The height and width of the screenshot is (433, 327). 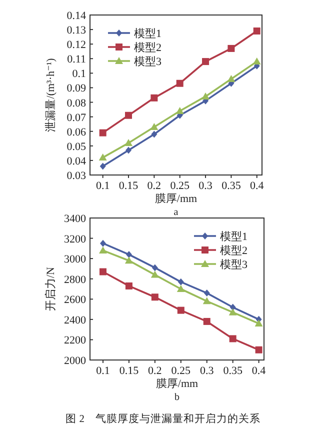 I want to click on y-tick-label: 2800, so click(x=75, y=280).